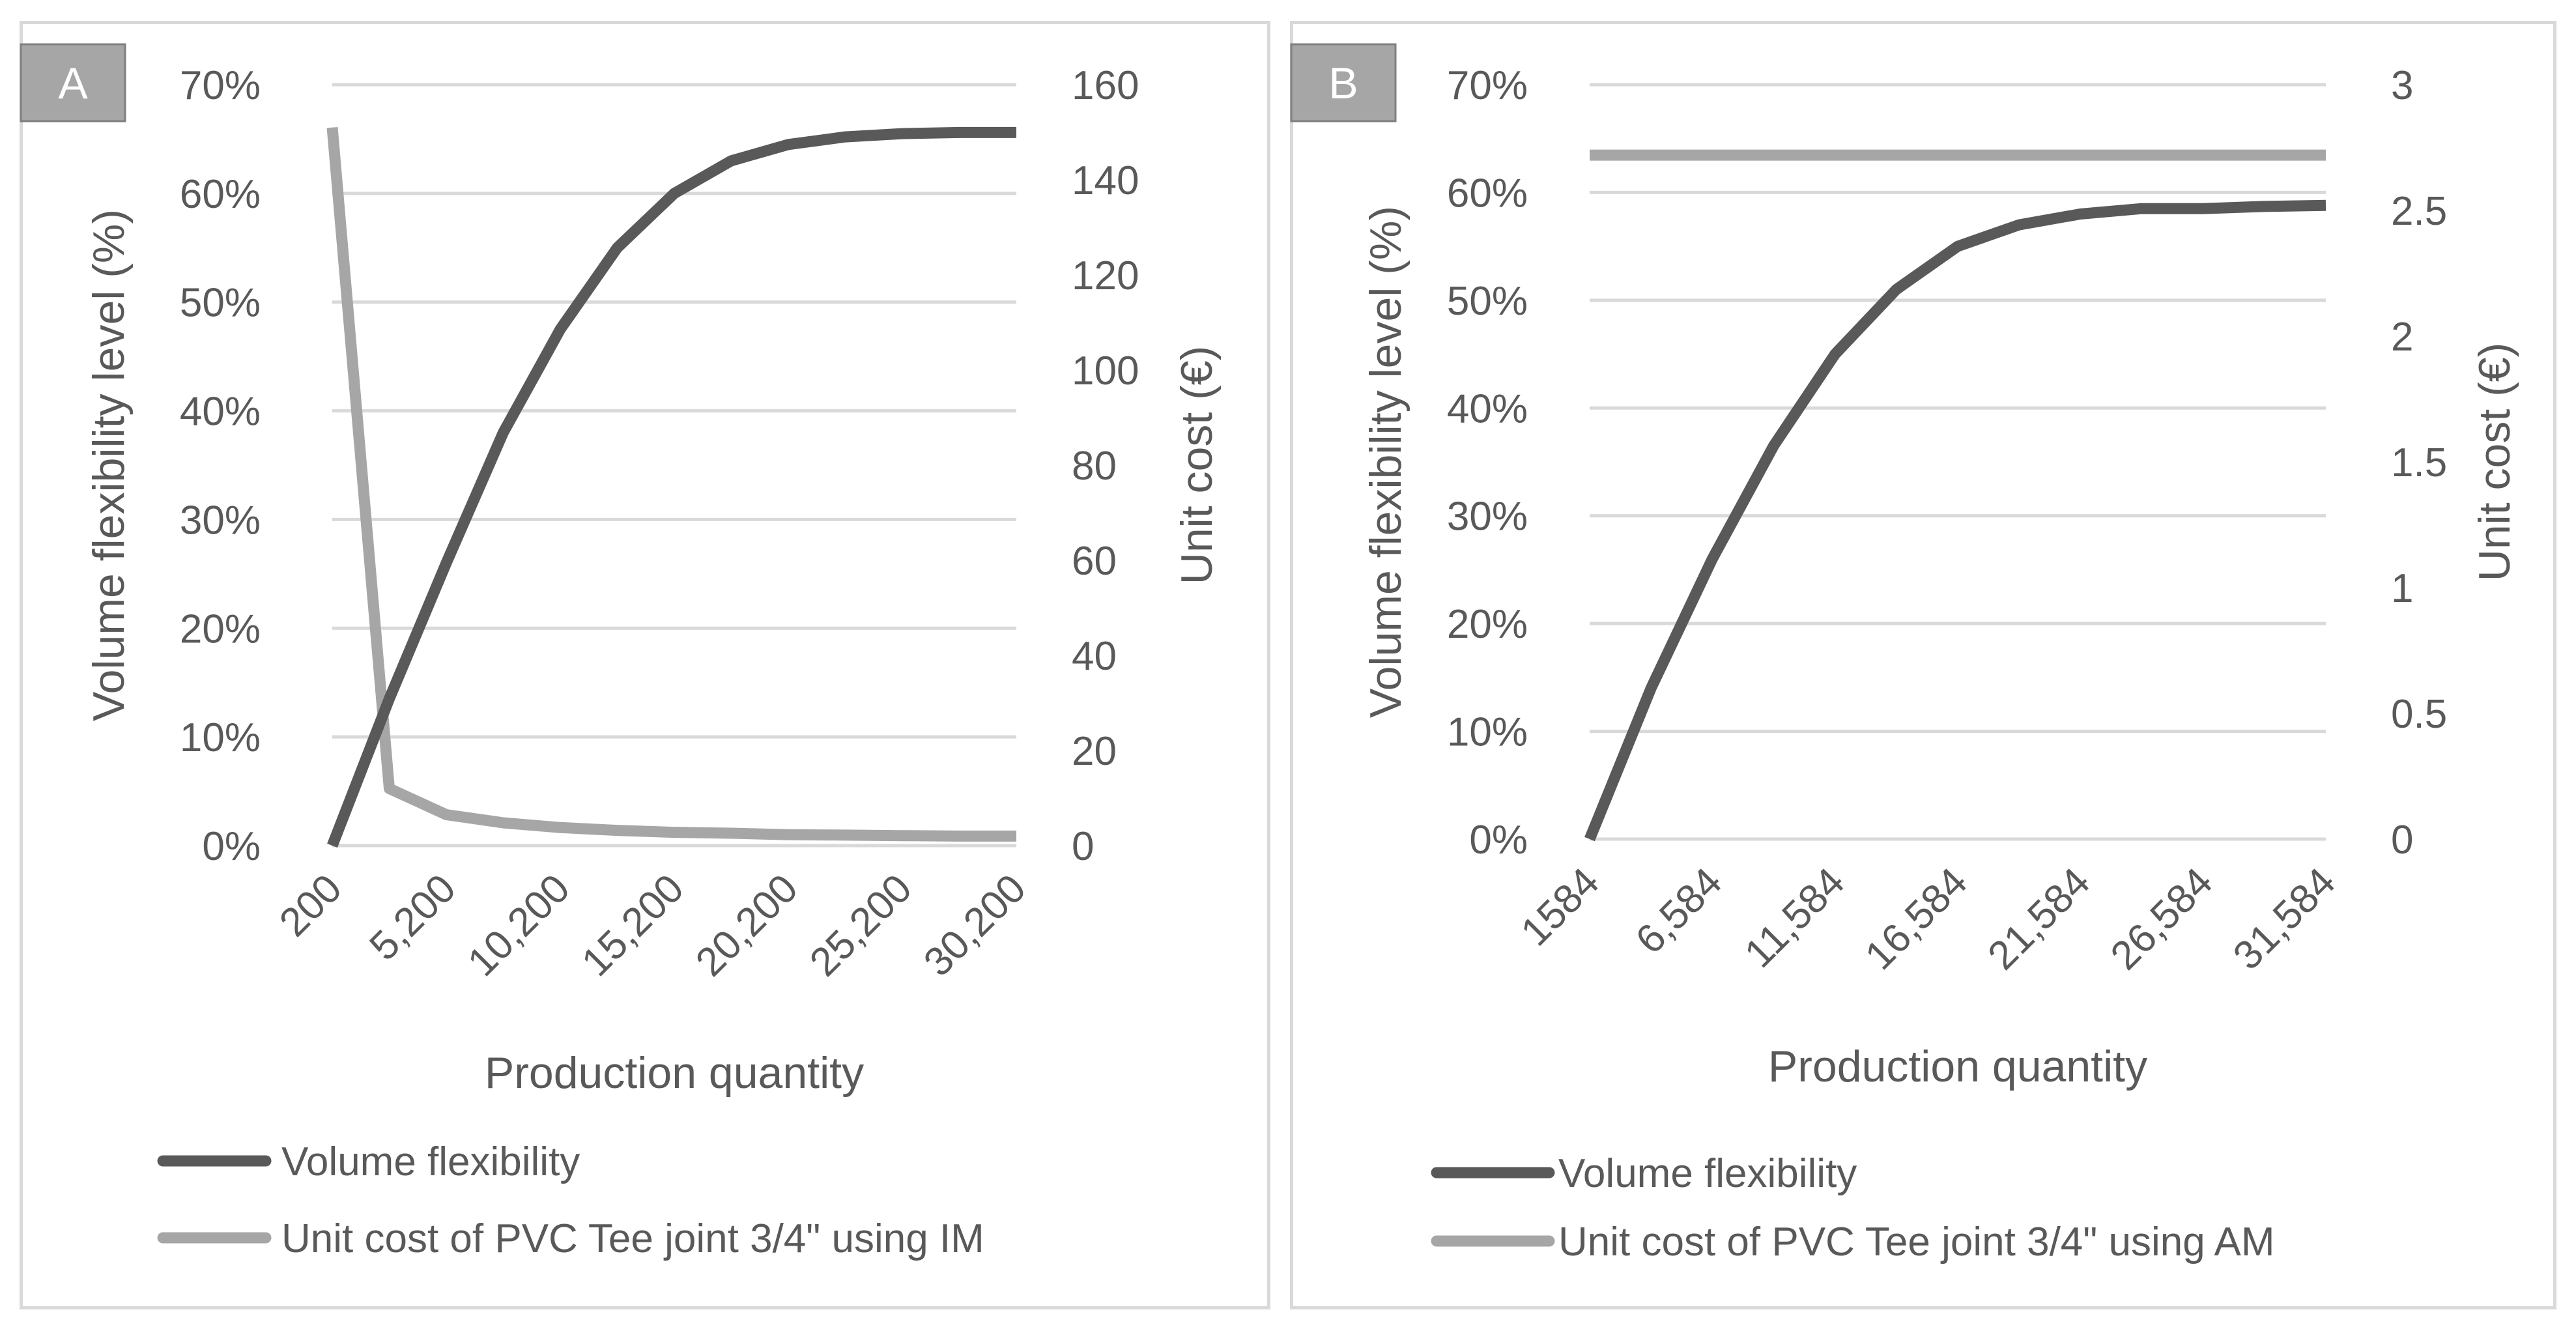 This screenshot has height=1329, width=2576. I want to click on x-axis-tick-label: 25,200, so click(861, 925).